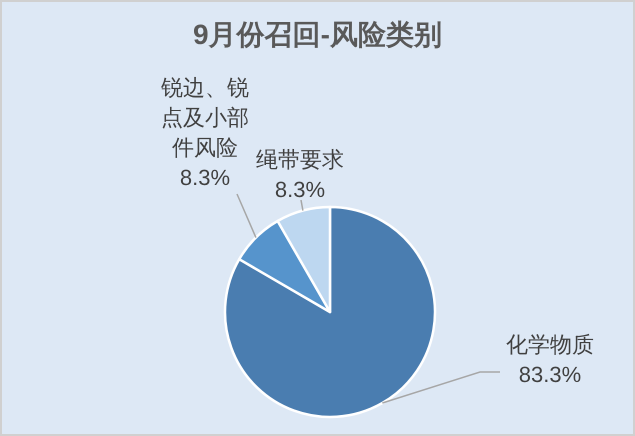  I want to click on chart-title: 9月份召回-风险类别, so click(317, 34).